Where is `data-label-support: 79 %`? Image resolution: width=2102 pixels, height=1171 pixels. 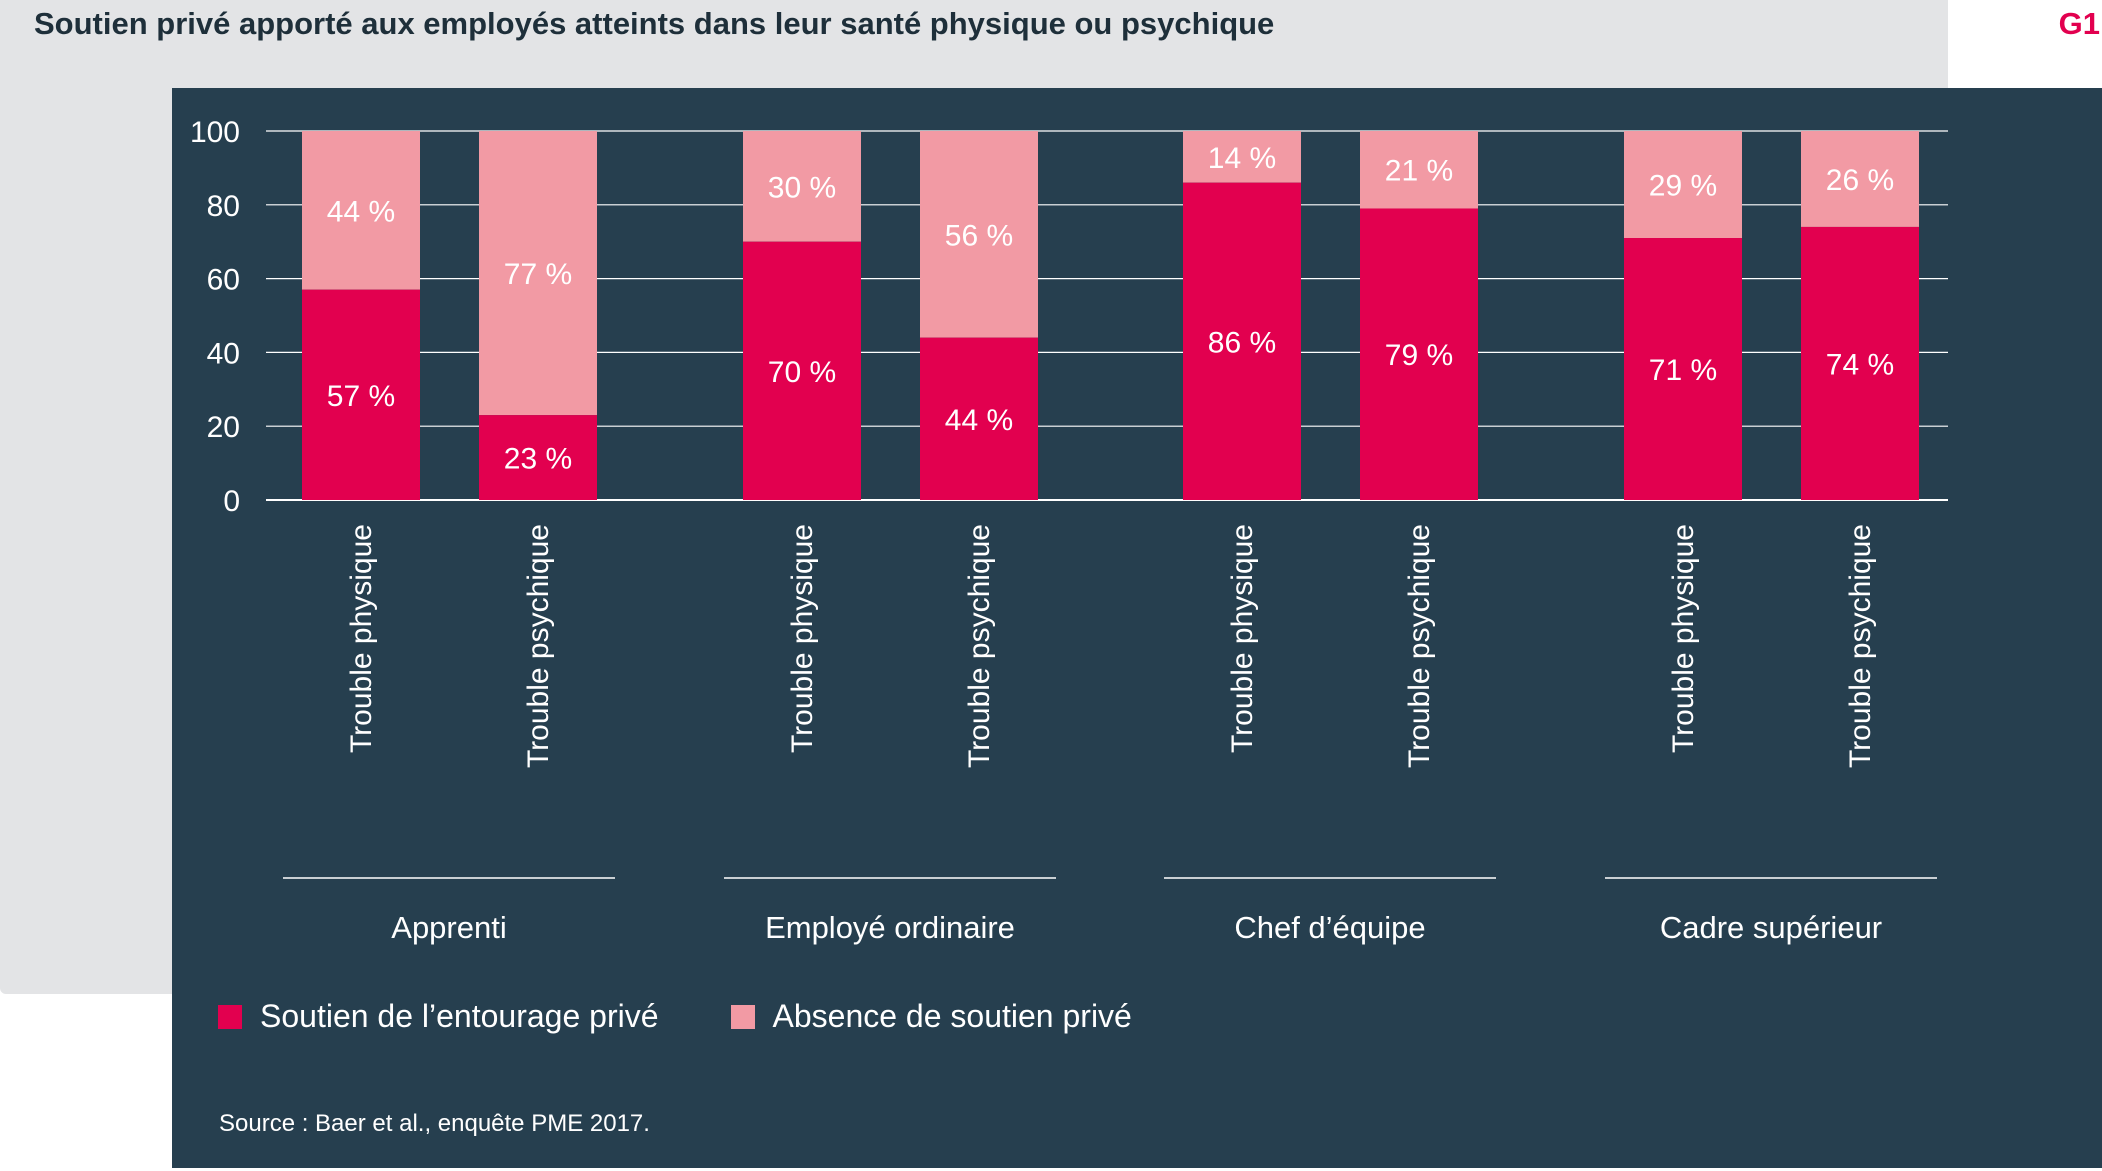
data-label-support: 79 % is located at coordinates (1419, 355).